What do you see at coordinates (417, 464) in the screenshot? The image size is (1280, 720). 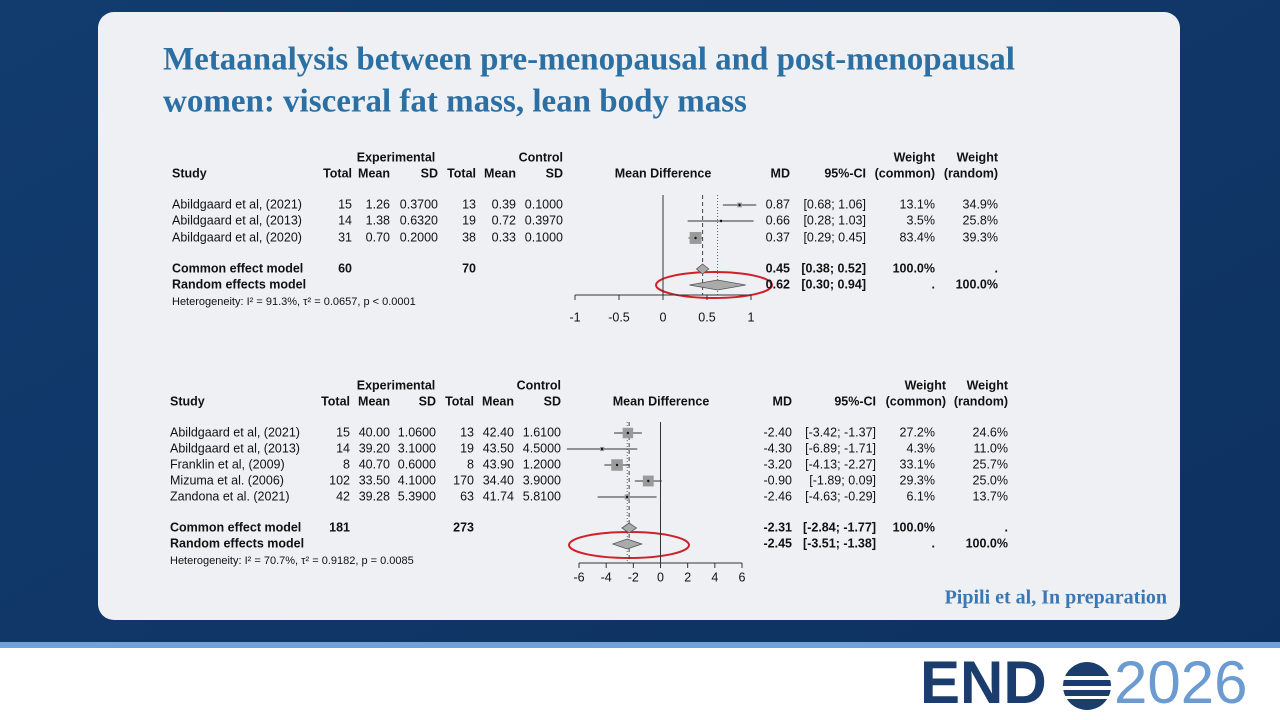 I see `table-cell: 0.6000` at bounding box center [417, 464].